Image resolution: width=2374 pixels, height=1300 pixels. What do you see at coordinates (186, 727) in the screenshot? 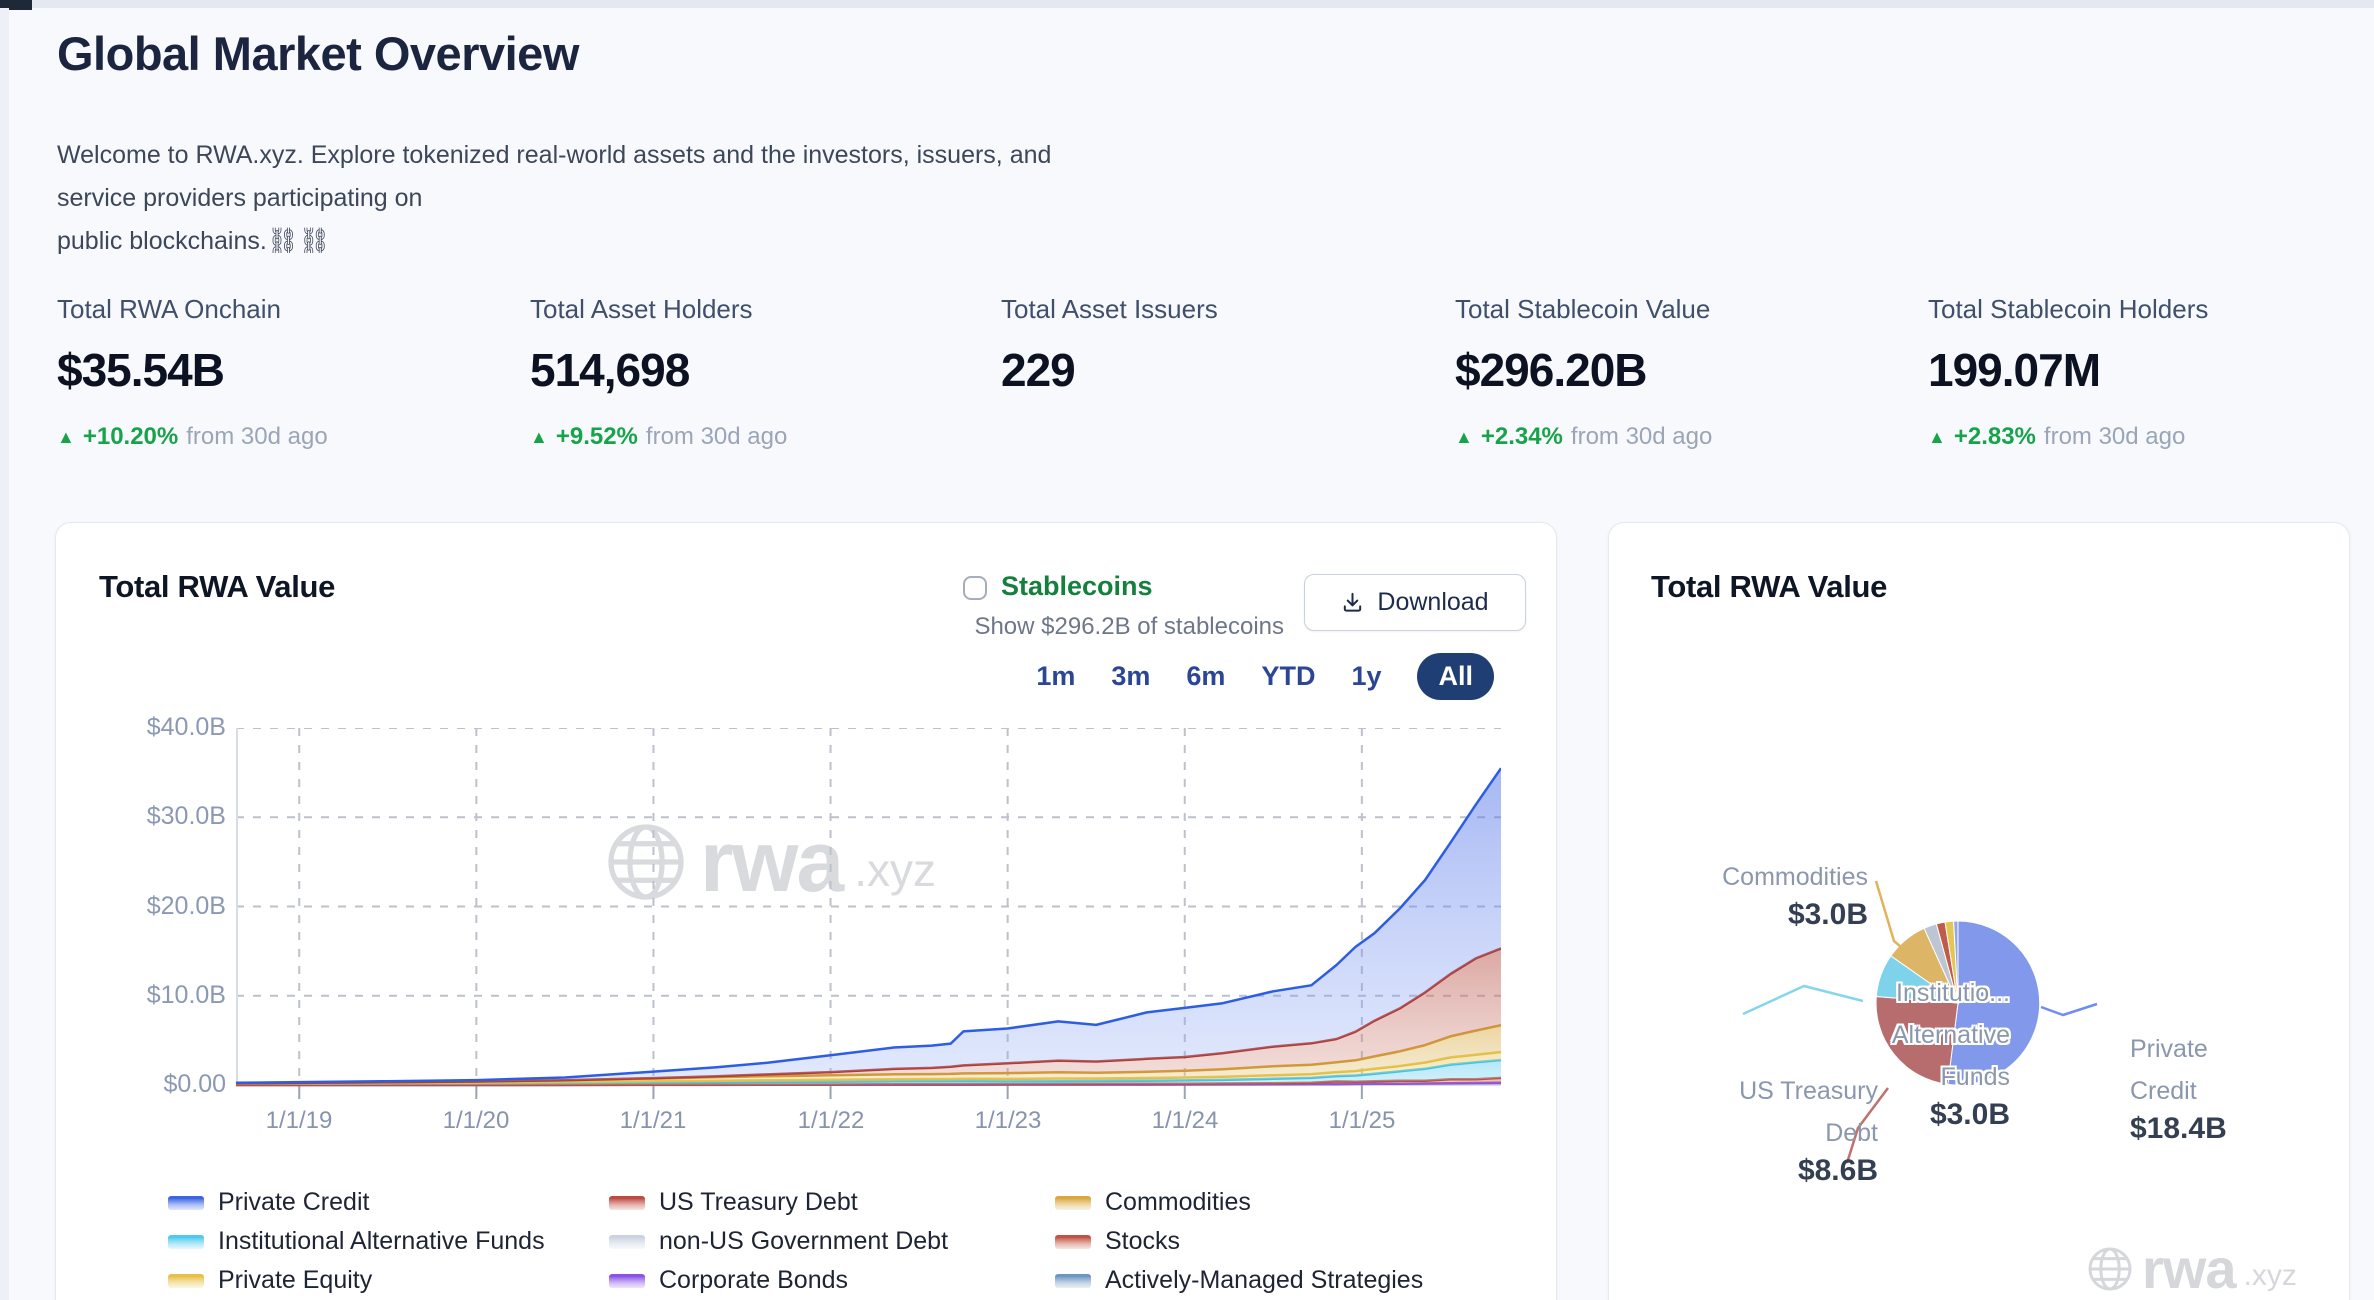
I see `y-axis-tick-label: $40.0B` at bounding box center [186, 727].